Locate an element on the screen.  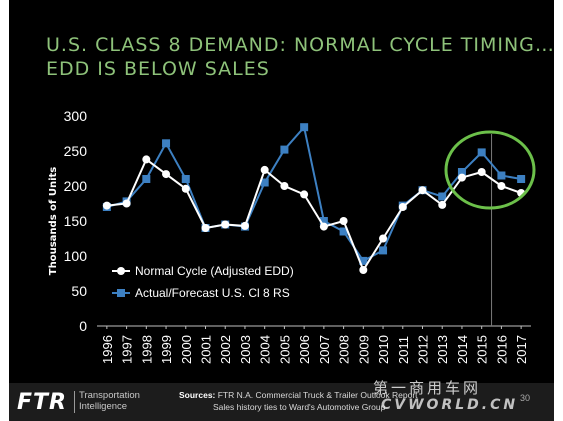
x-tick-label: 1996 is located at coordinates (107, 349).